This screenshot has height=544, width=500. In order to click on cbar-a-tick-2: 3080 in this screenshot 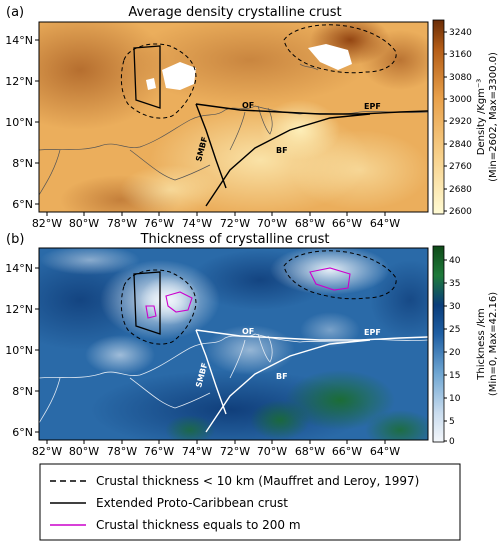, I will do `click(460, 78)`.